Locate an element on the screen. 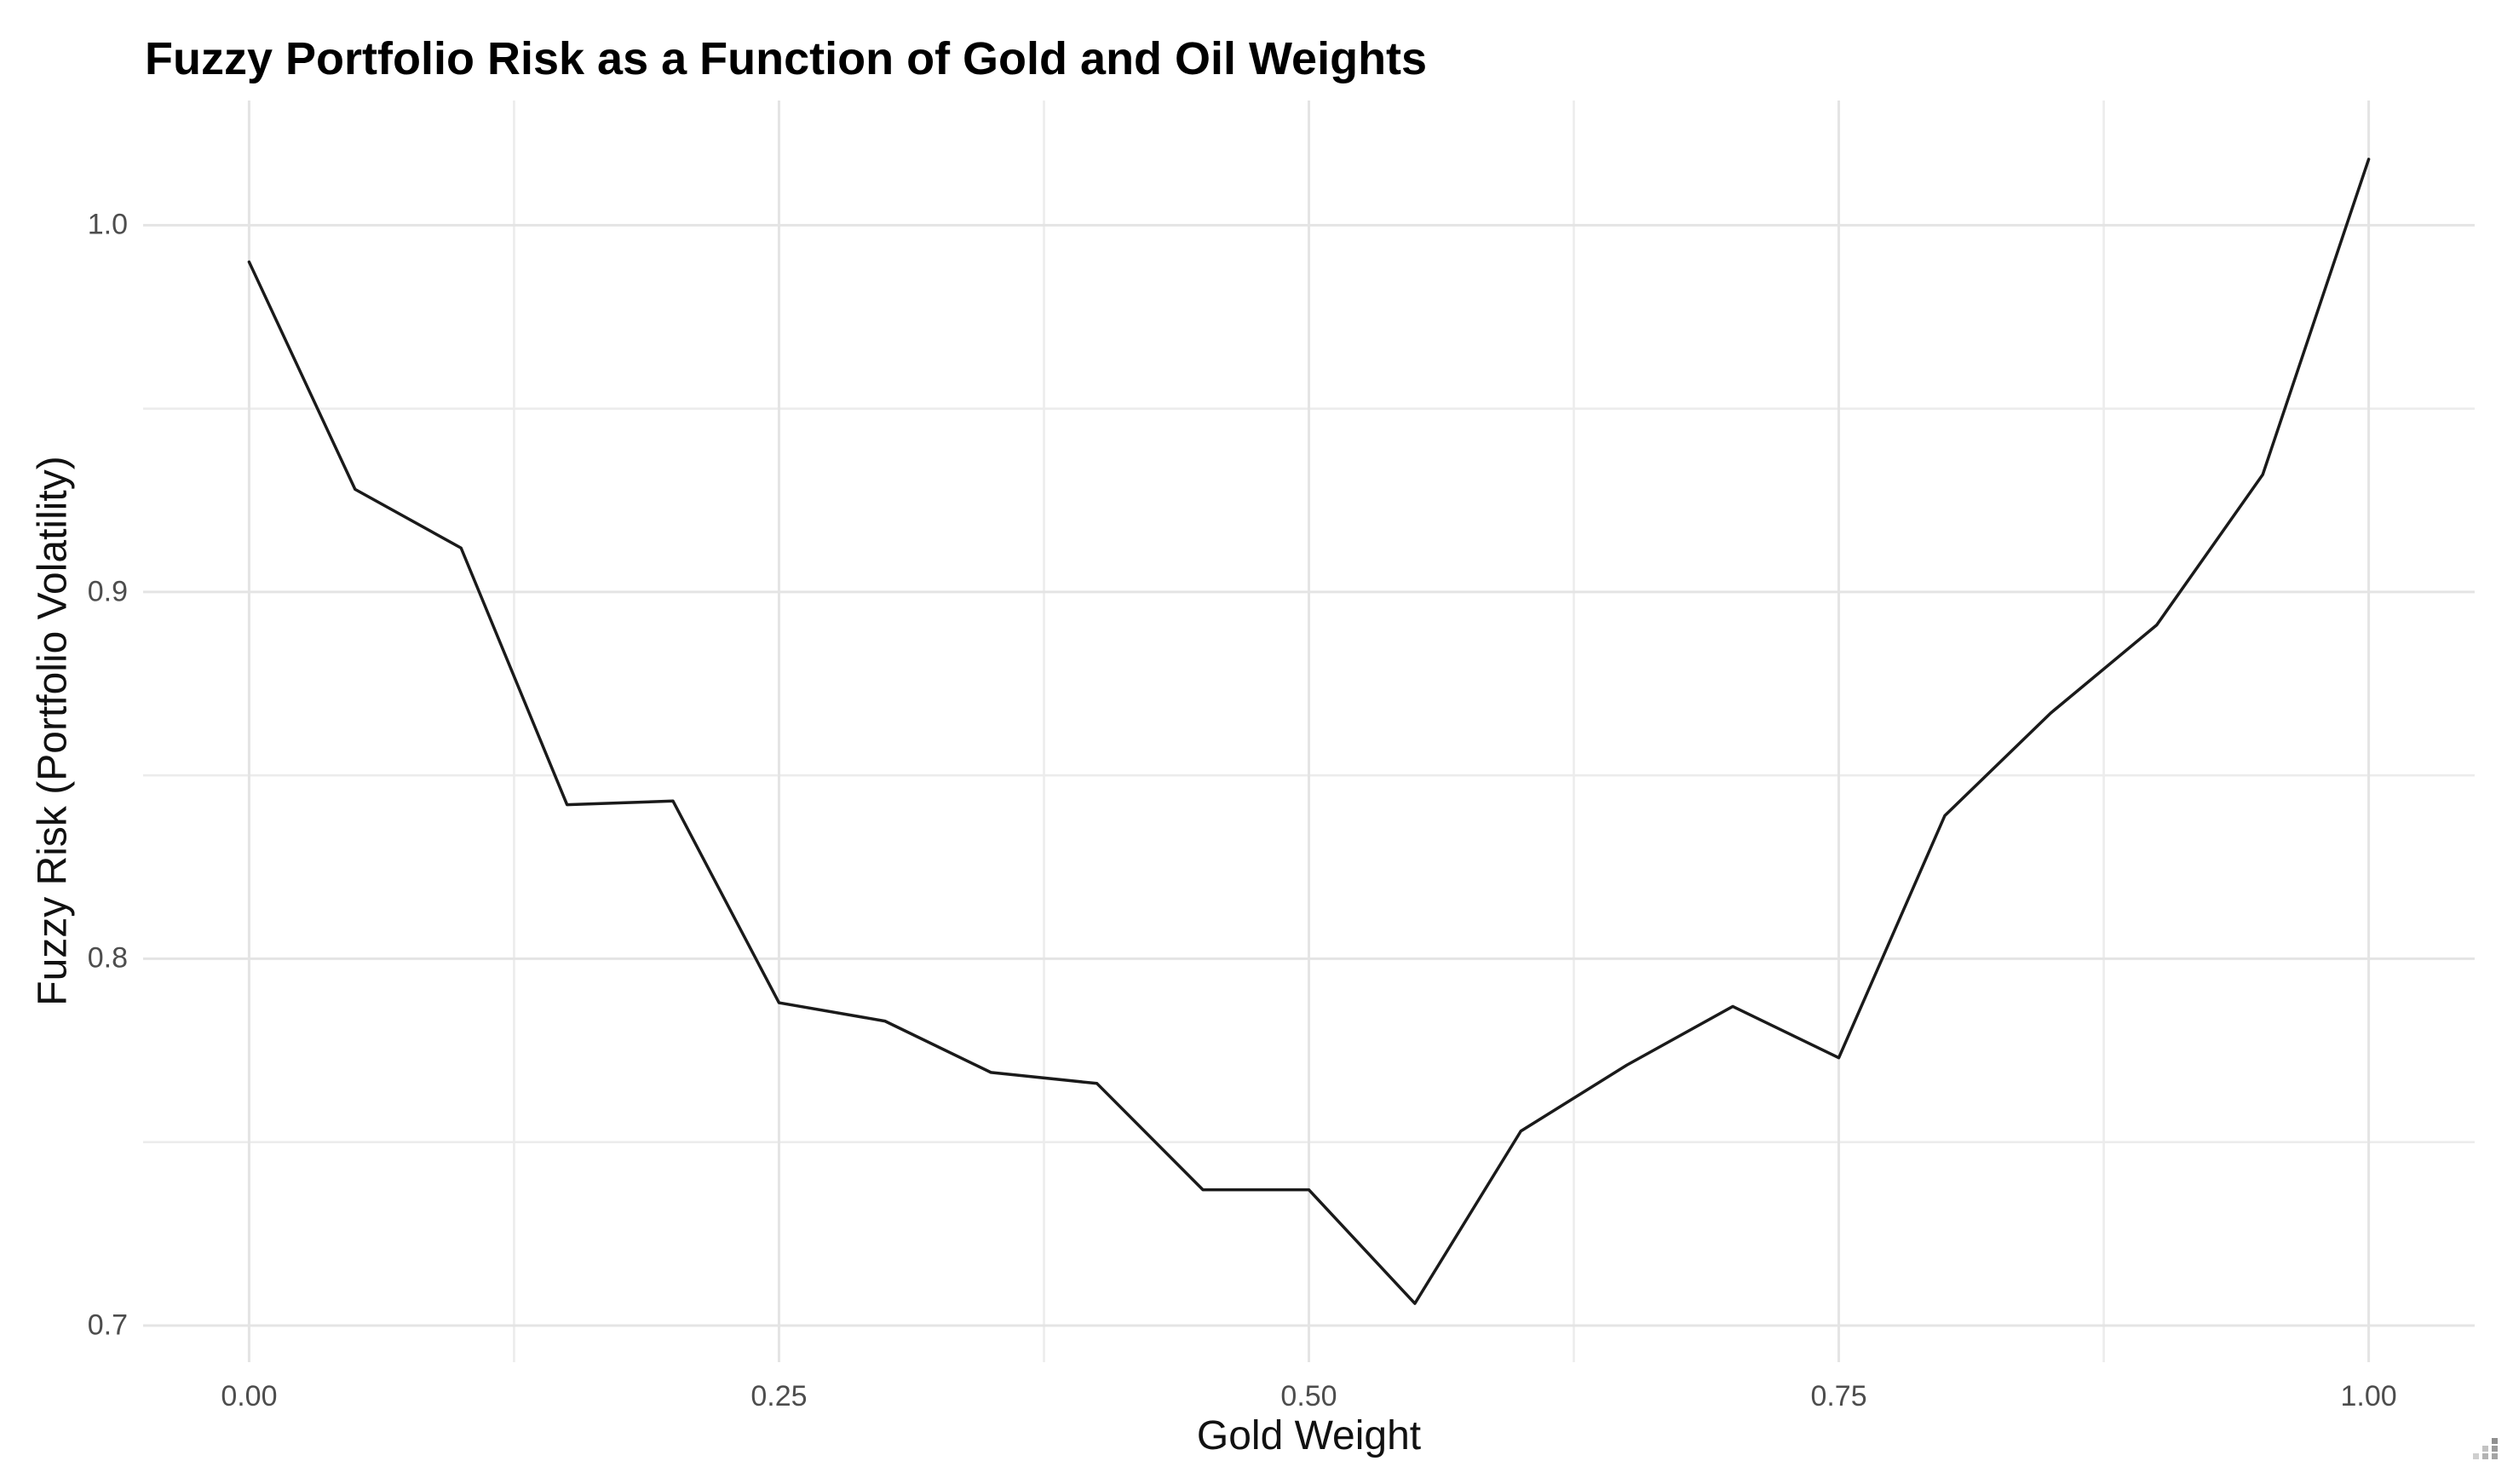 The width and height of the screenshot is (2513, 1484). x-tick-label: 0.75 is located at coordinates (1839, 1396).